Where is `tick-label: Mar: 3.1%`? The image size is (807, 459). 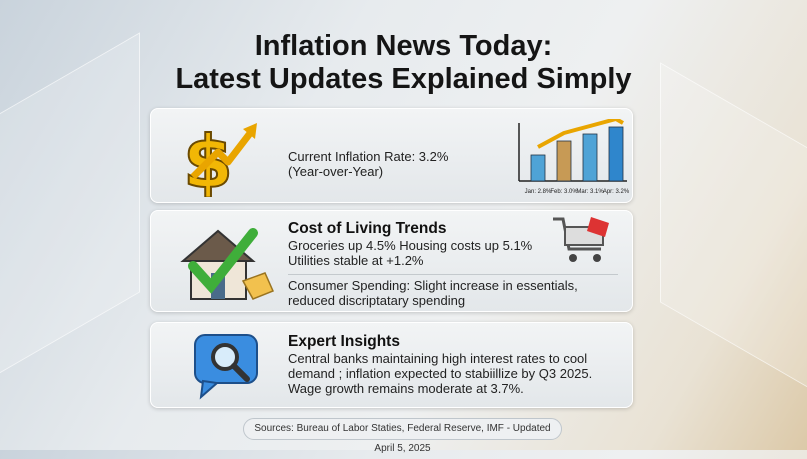
tick-label: Mar: 3.1% is located at coordinates (590, 192).